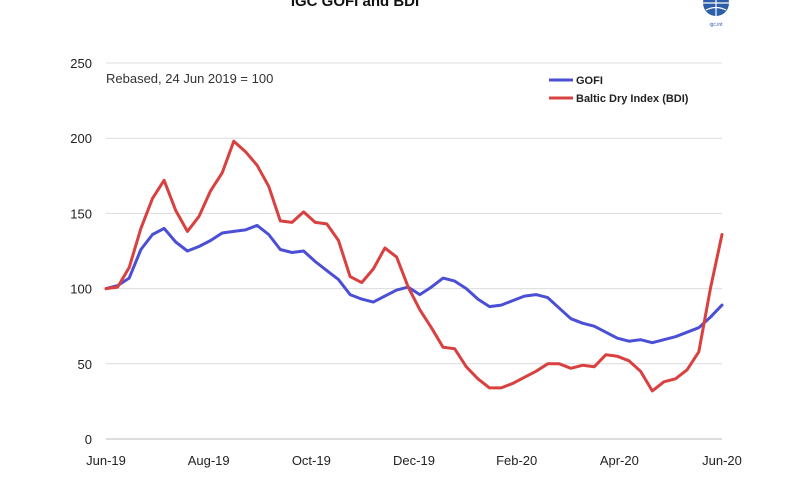  Describe the element at coordinates (716, 14) in the screenshot. I see `igc-logo: igc.int` at that location.